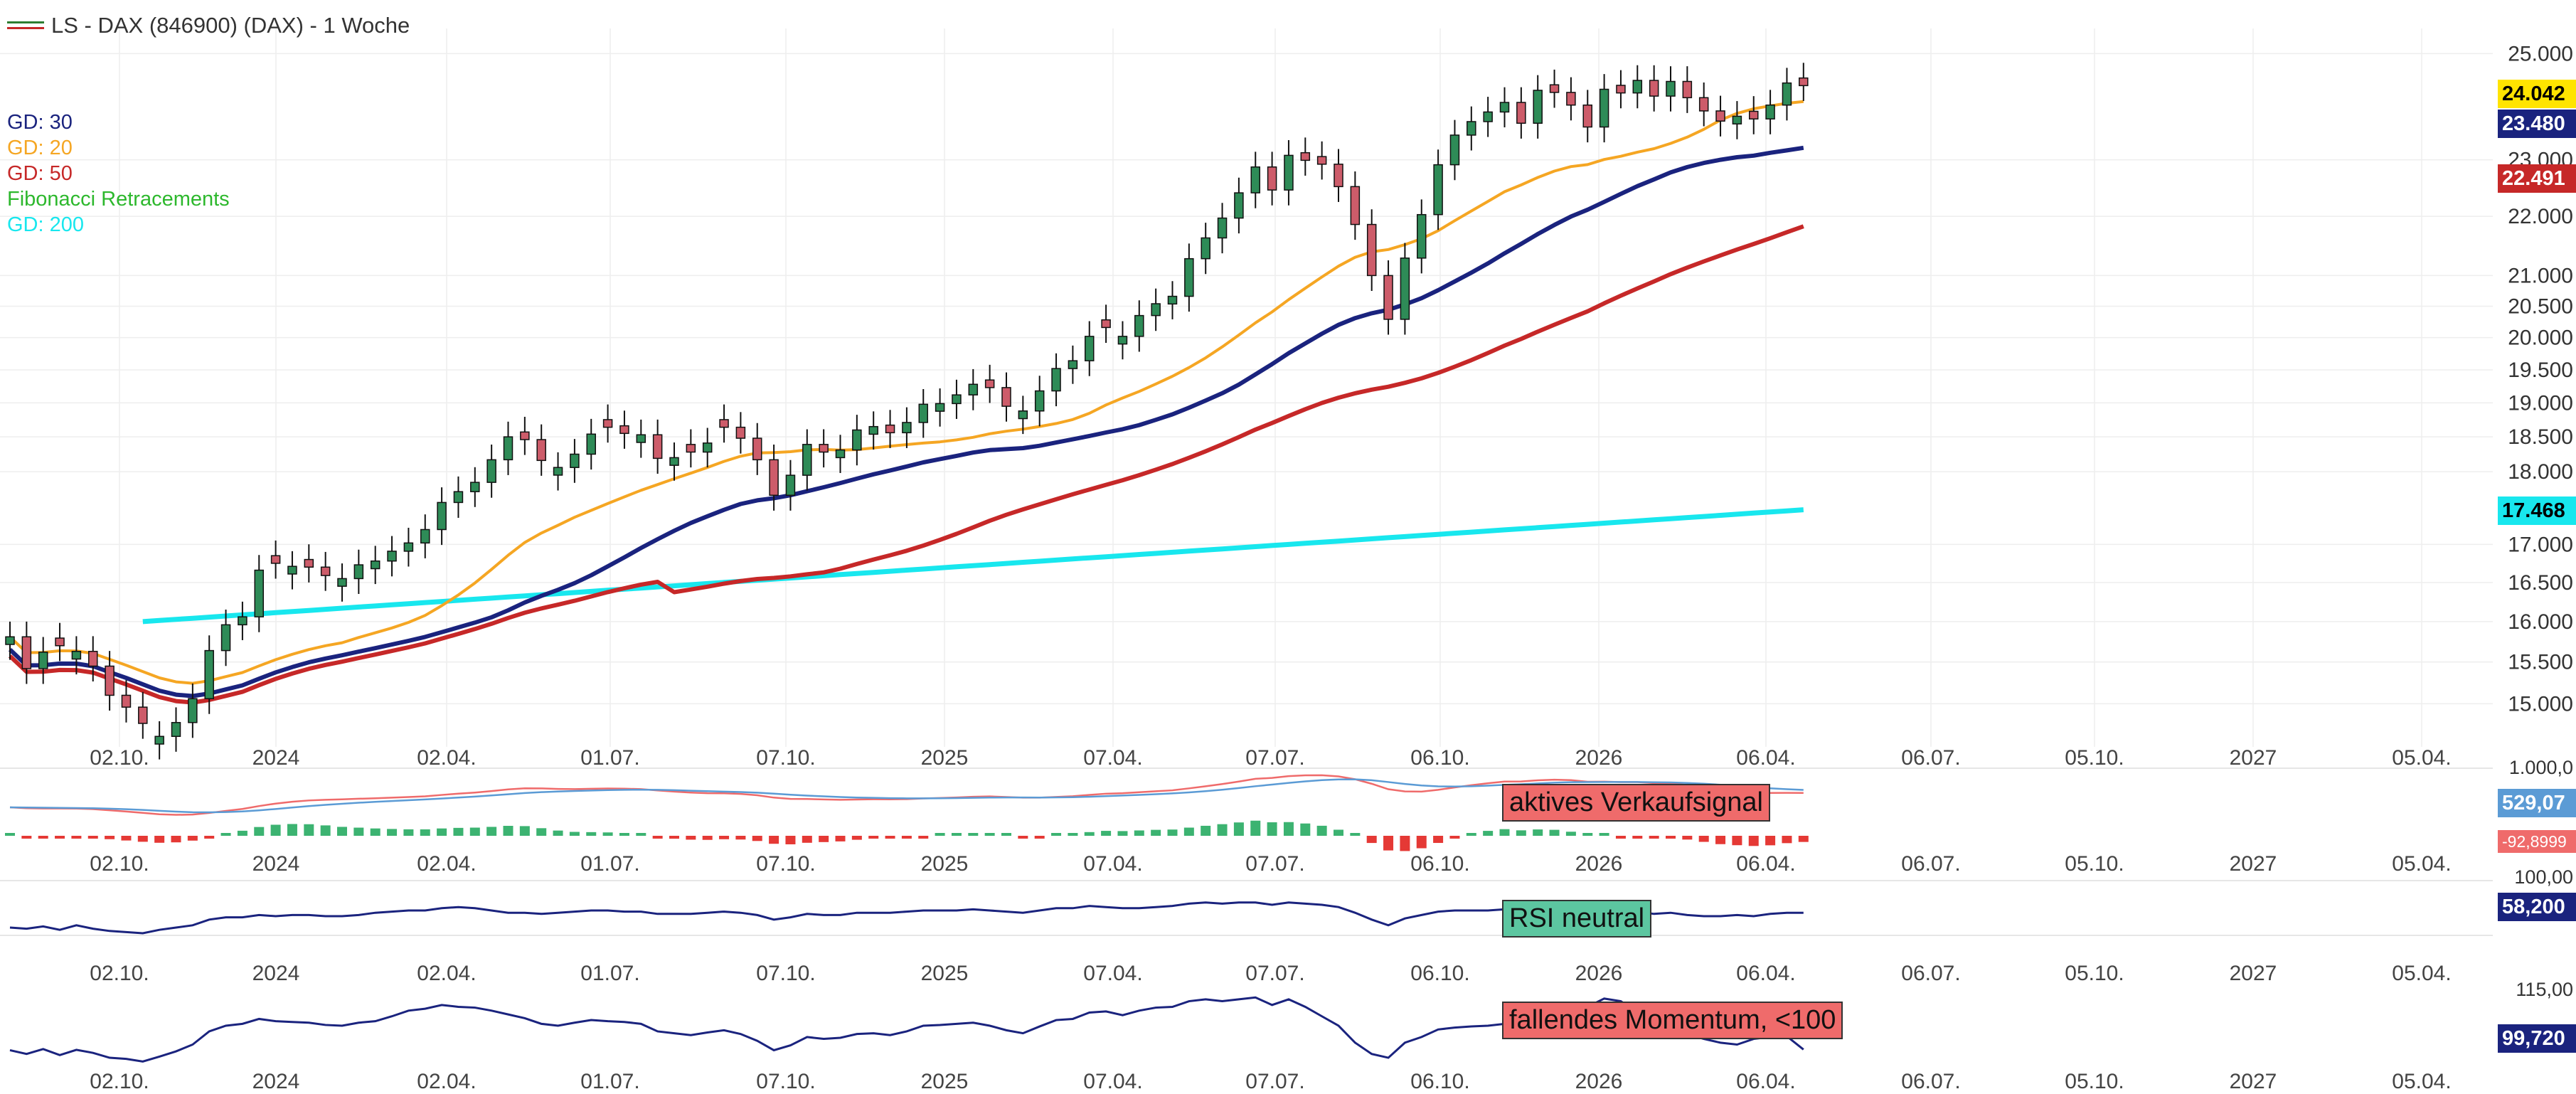 The height and width of the screenshot is (1094, 2576). What do you see at coordinates (2540, 704) in the screenshot?
I see `price-tick-label: 15.000` at bounding box center [2540, 704].